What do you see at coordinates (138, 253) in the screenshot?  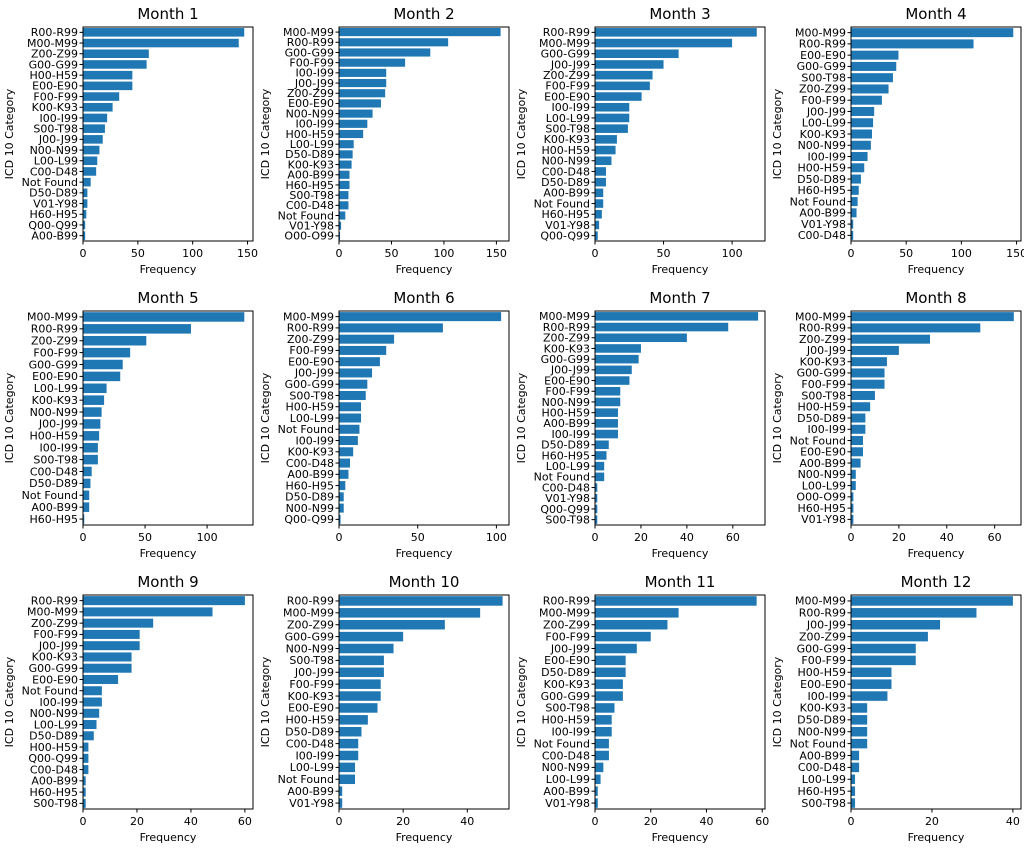 I see `x-tick-label: 50` at bounding box center [138, 253].